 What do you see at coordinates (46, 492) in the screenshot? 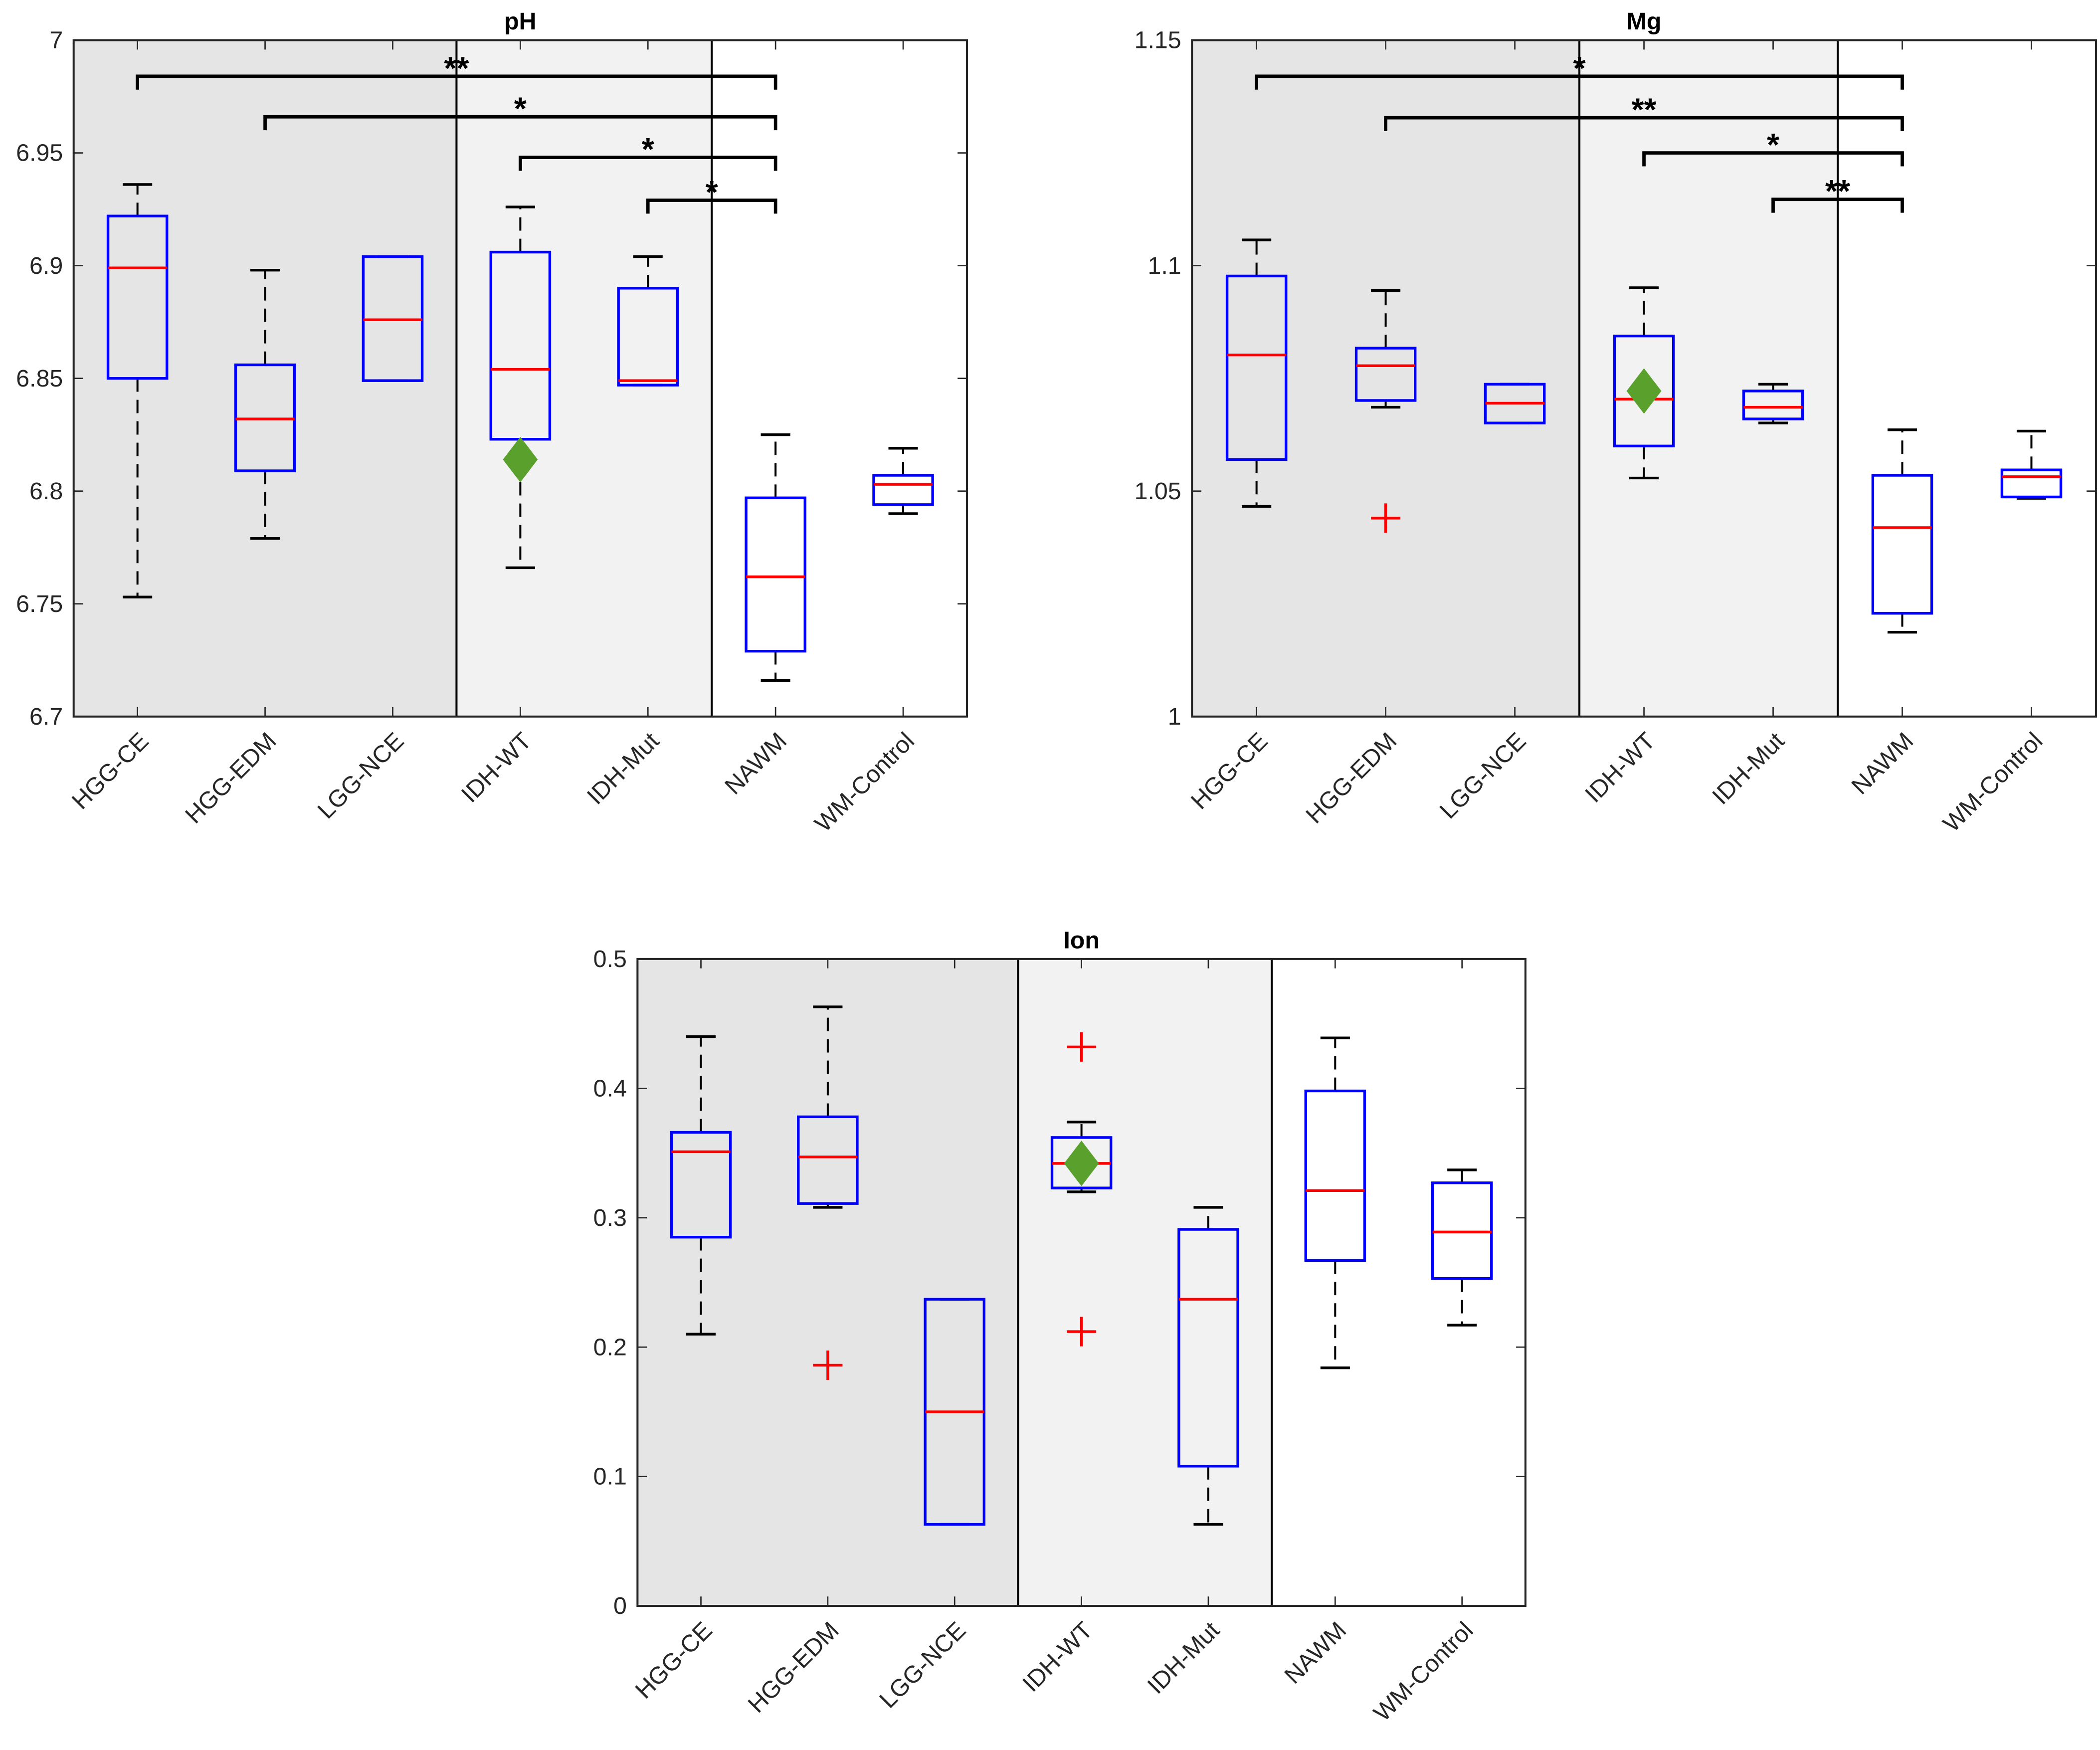
I see `y-tick-label: 6.8` at bounding box center [46, 492].